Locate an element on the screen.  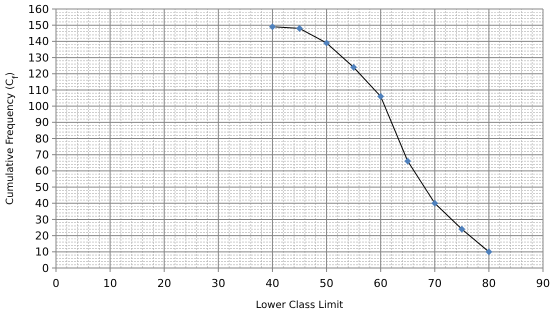
x-axis-title: Lower Class Limit is located at coordinates (300, 305).